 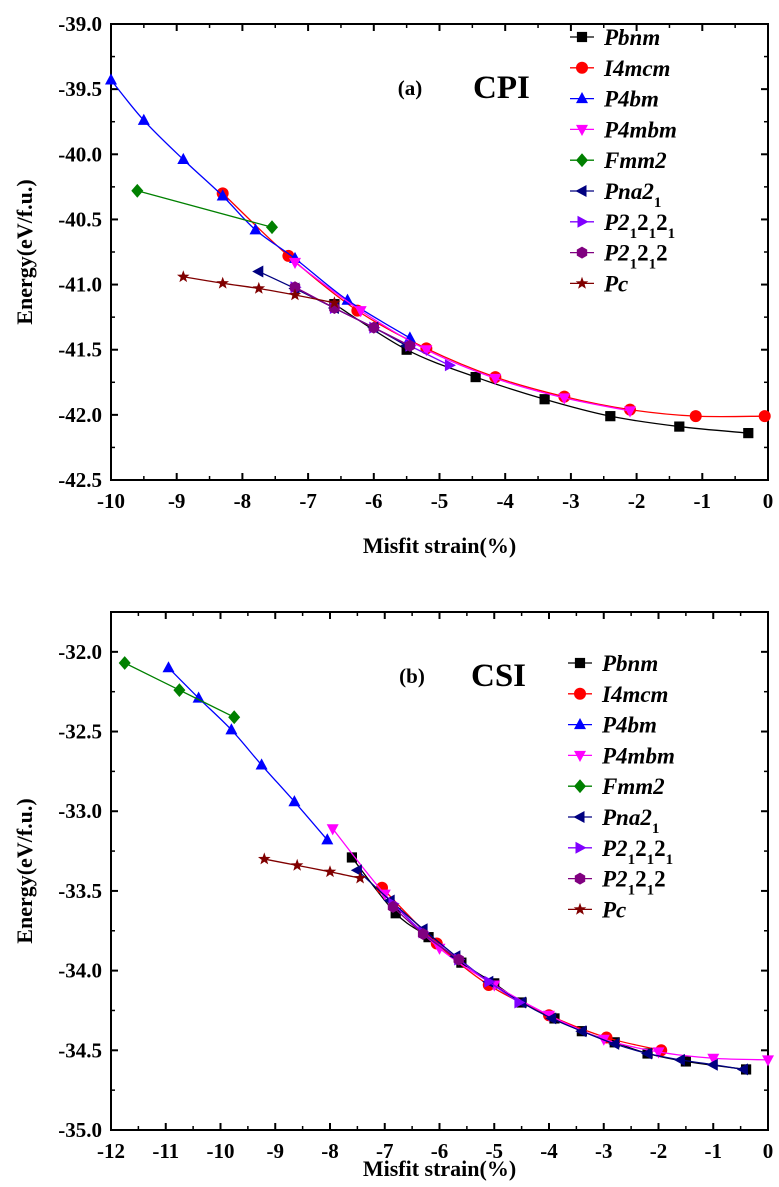 I want to click on legend-label-part: I4mcm, so click(x=634, y=694).